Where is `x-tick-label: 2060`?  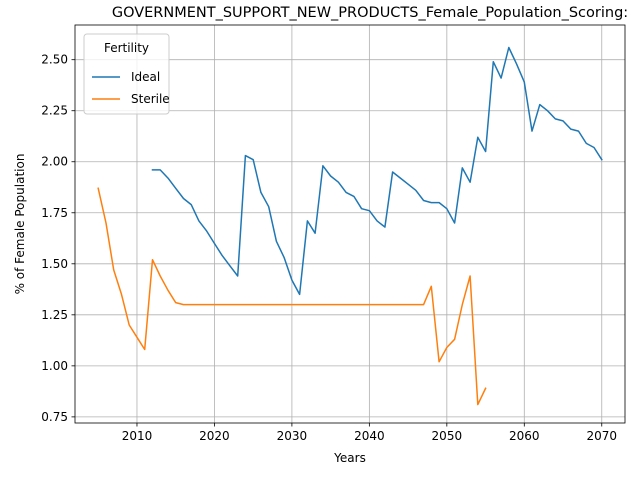 x-tick-label: 2060 is located at coordinates (524, 436).